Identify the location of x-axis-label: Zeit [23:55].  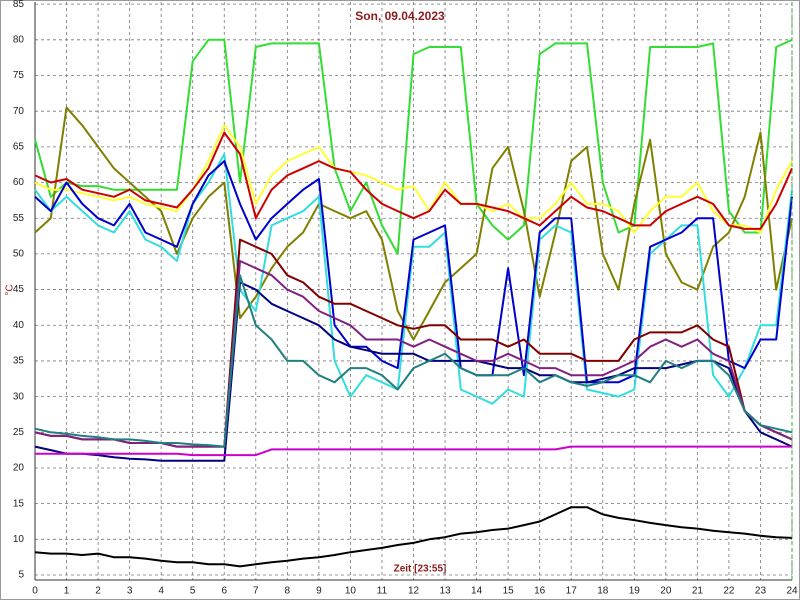
(420, 569).